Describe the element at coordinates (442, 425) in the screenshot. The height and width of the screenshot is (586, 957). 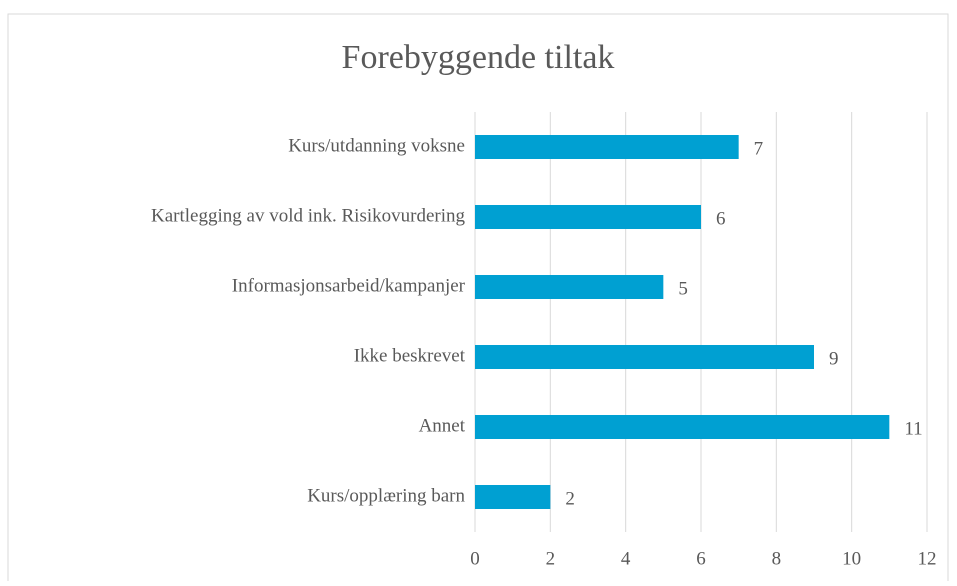
I see `y-tick-label: Annet` at that location.